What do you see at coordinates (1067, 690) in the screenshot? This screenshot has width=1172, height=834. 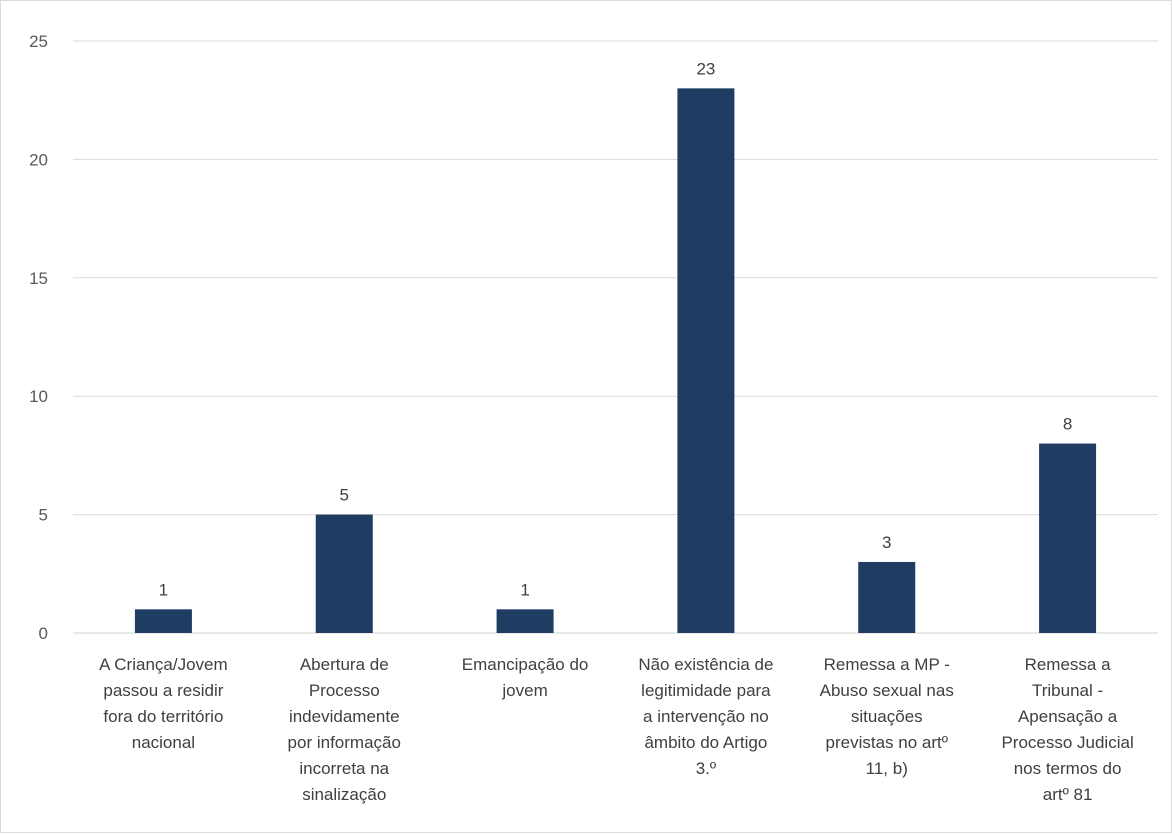 I see `x-category-label-line: Tribunal -` at bounding box center [1067, 690].